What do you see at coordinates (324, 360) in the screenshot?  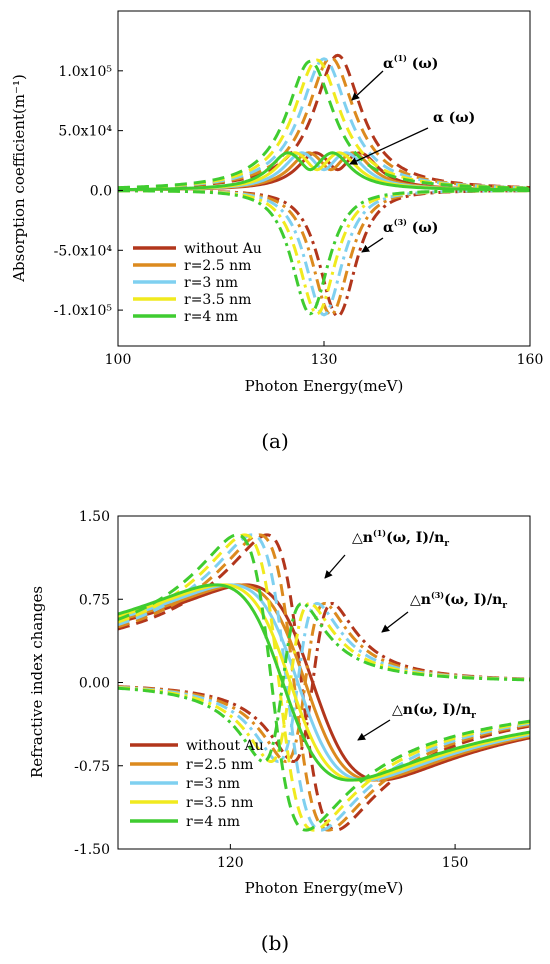 I see `chart-a-xtick-label: 130` at bounding box center [324, 360].